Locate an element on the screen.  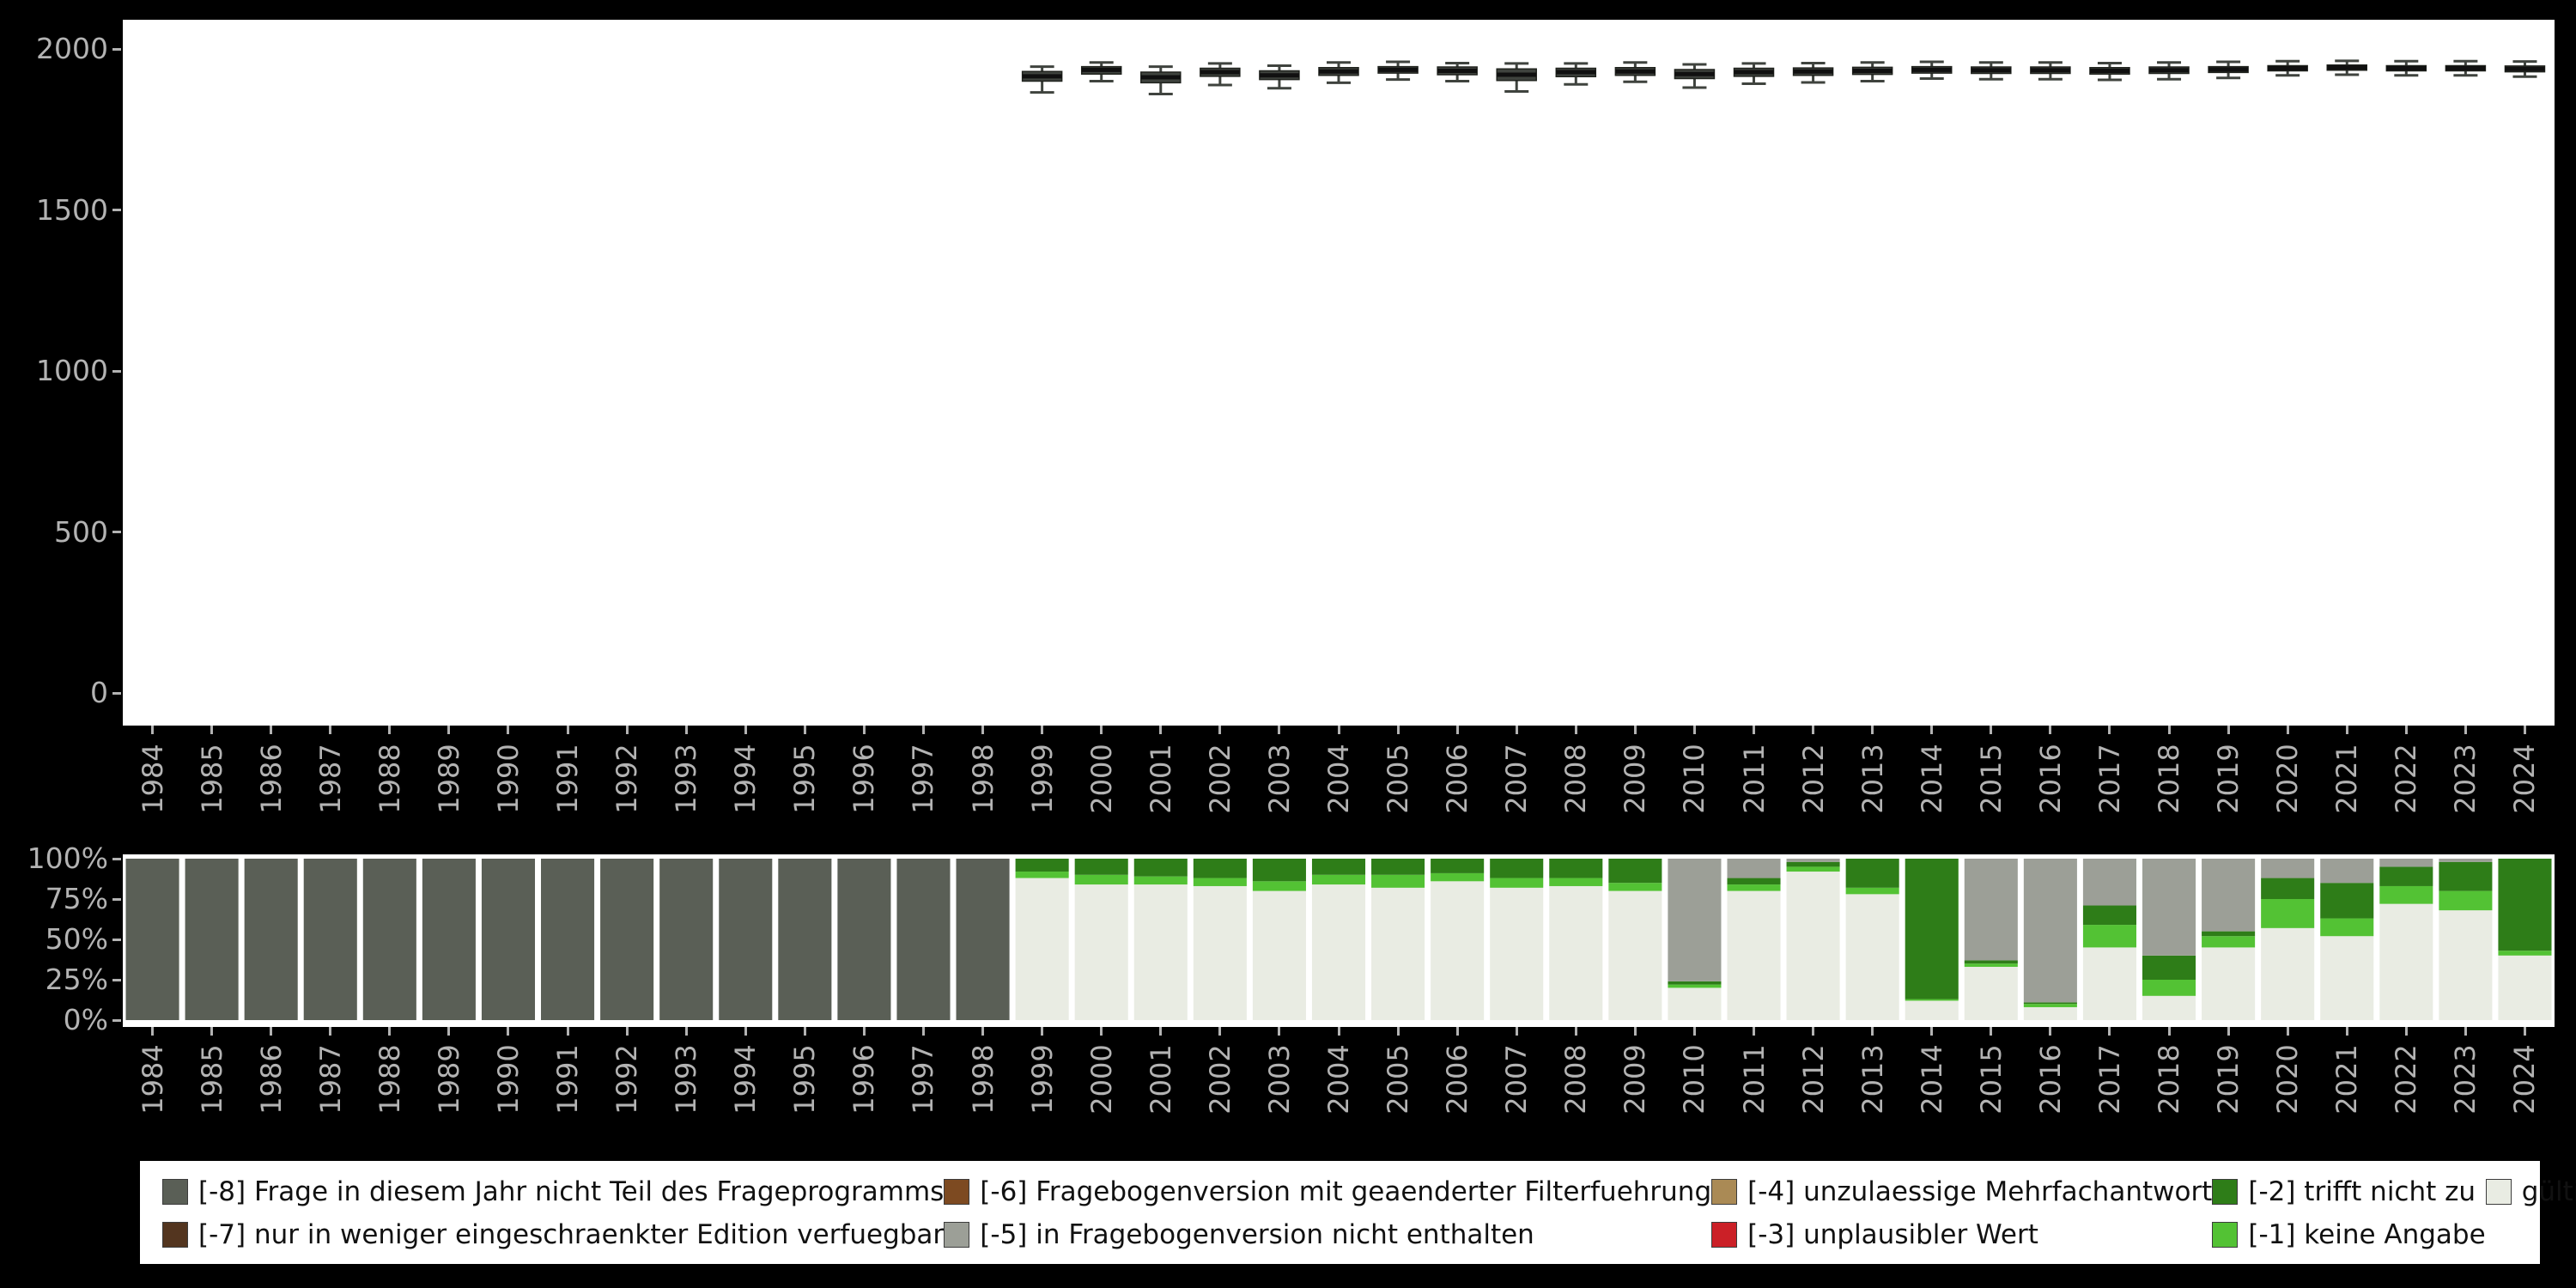
legend-item-m4: [-4] unzulaessige Mehrfachantwort is located at coordinates (1961, 1192).